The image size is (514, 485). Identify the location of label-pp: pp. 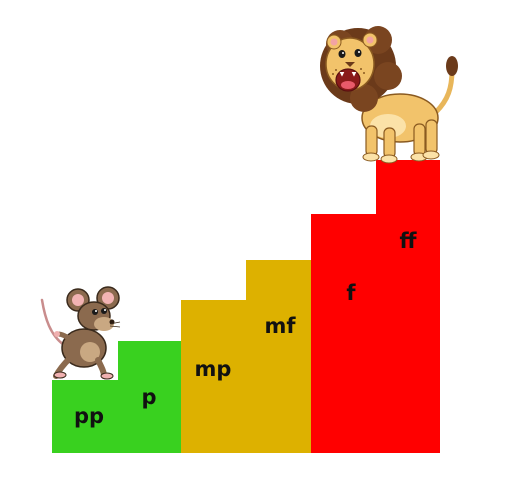
(89, 416).